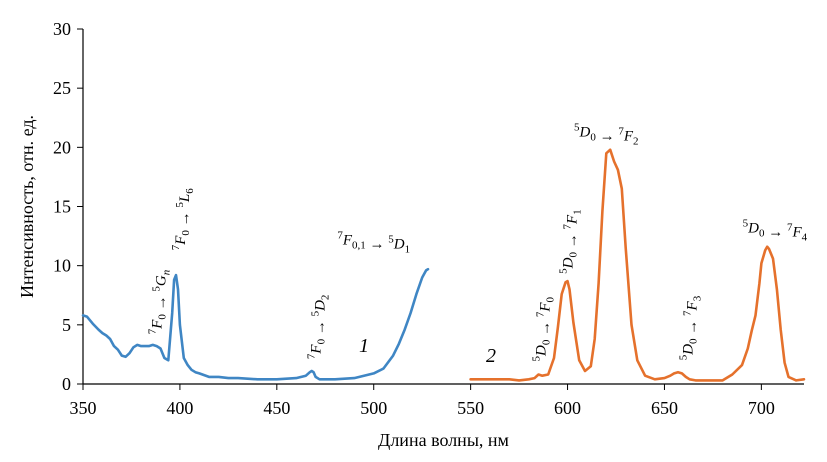 This screenshot has width=827, height=462. What do you see at coordinates (62, 266) in the screenshot?
I see `y-tick-label: 10` at bounding box center [62, 266].